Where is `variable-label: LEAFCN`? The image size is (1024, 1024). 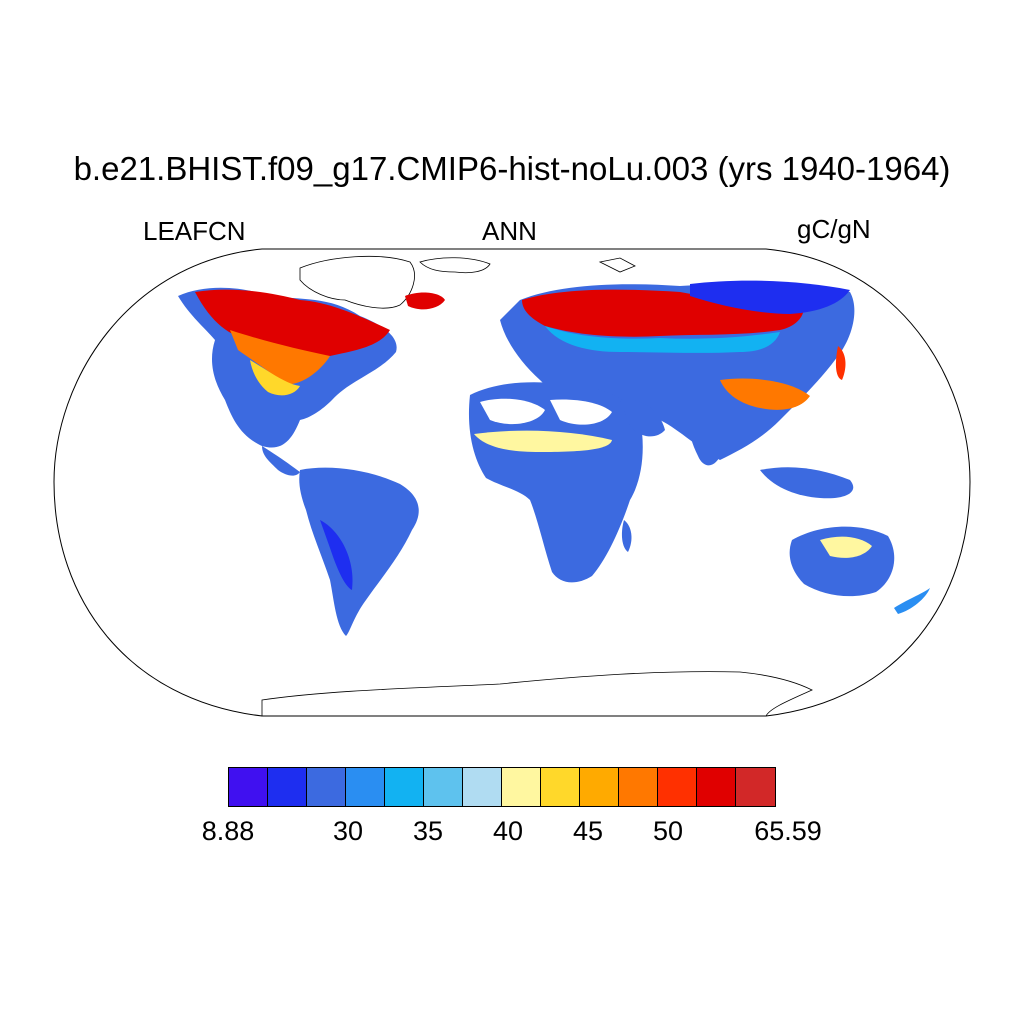 variable-label: LEAFCN is located at coordinates (194, 231).